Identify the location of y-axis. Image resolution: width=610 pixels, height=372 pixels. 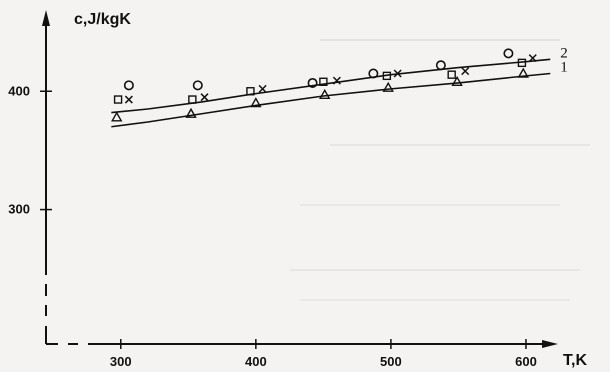
(46, 177).